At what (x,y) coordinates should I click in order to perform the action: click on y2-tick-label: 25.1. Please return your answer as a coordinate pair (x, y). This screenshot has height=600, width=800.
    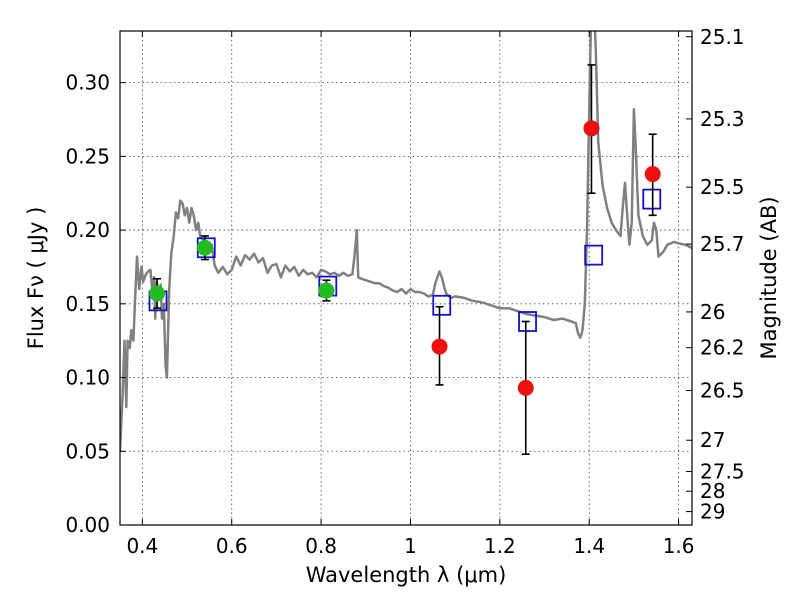
    Looking at the image, I should click on (722, 37).